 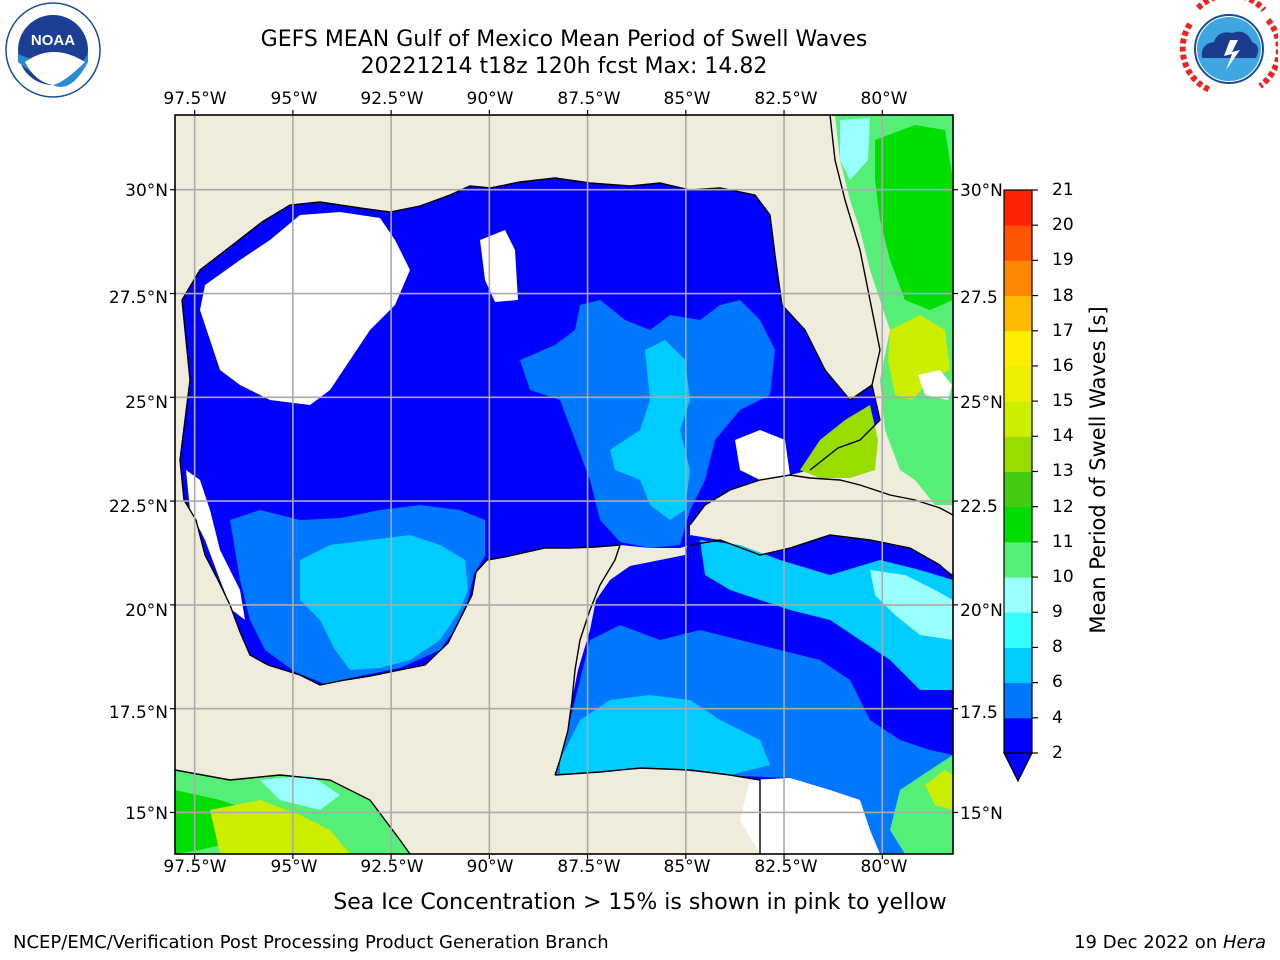 What do you see at coordinates (919, 357) in the screenshot?
I see `atlantic-swell-yellow` at bounding box center [919, 357].